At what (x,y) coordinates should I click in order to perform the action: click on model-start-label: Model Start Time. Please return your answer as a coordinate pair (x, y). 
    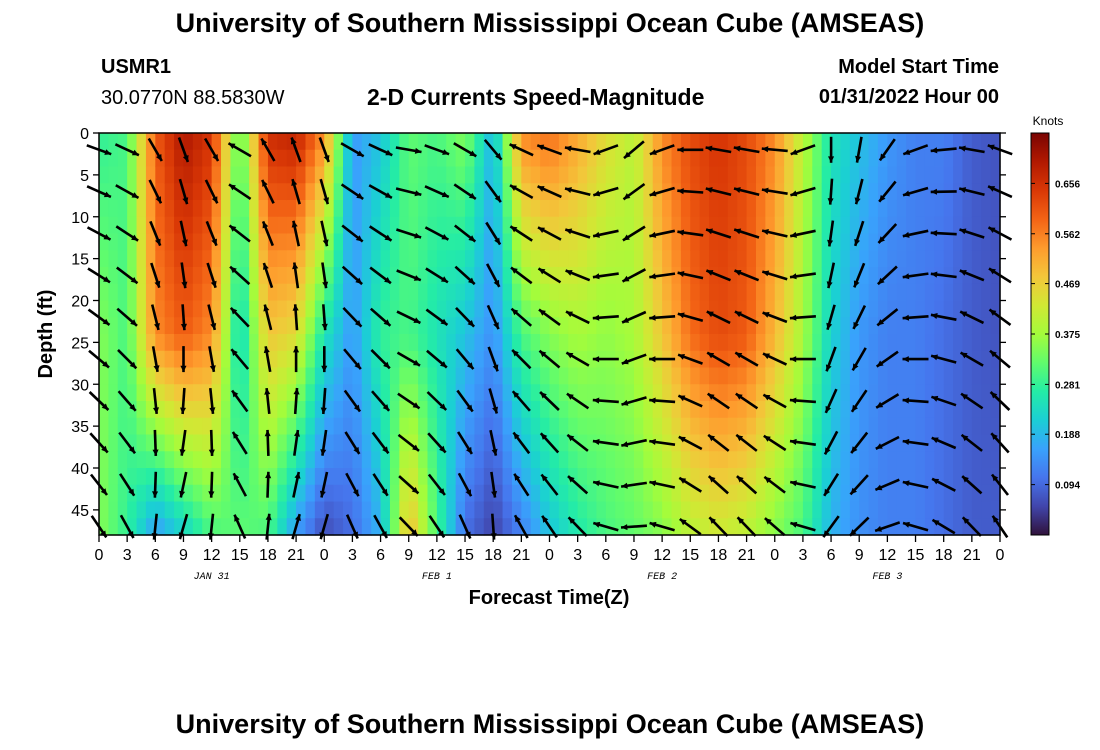
    Looking at the image, I should click on (918, 67).